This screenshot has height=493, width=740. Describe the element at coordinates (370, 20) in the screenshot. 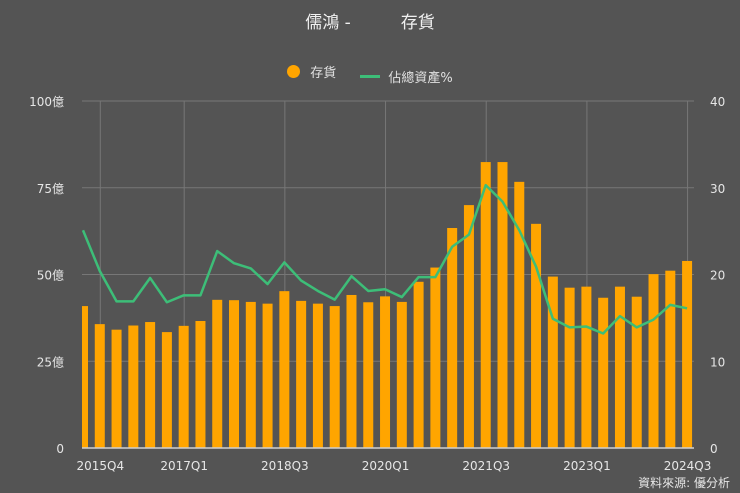

I see `chart-title: 儒鴻 - 存貨` at that location.